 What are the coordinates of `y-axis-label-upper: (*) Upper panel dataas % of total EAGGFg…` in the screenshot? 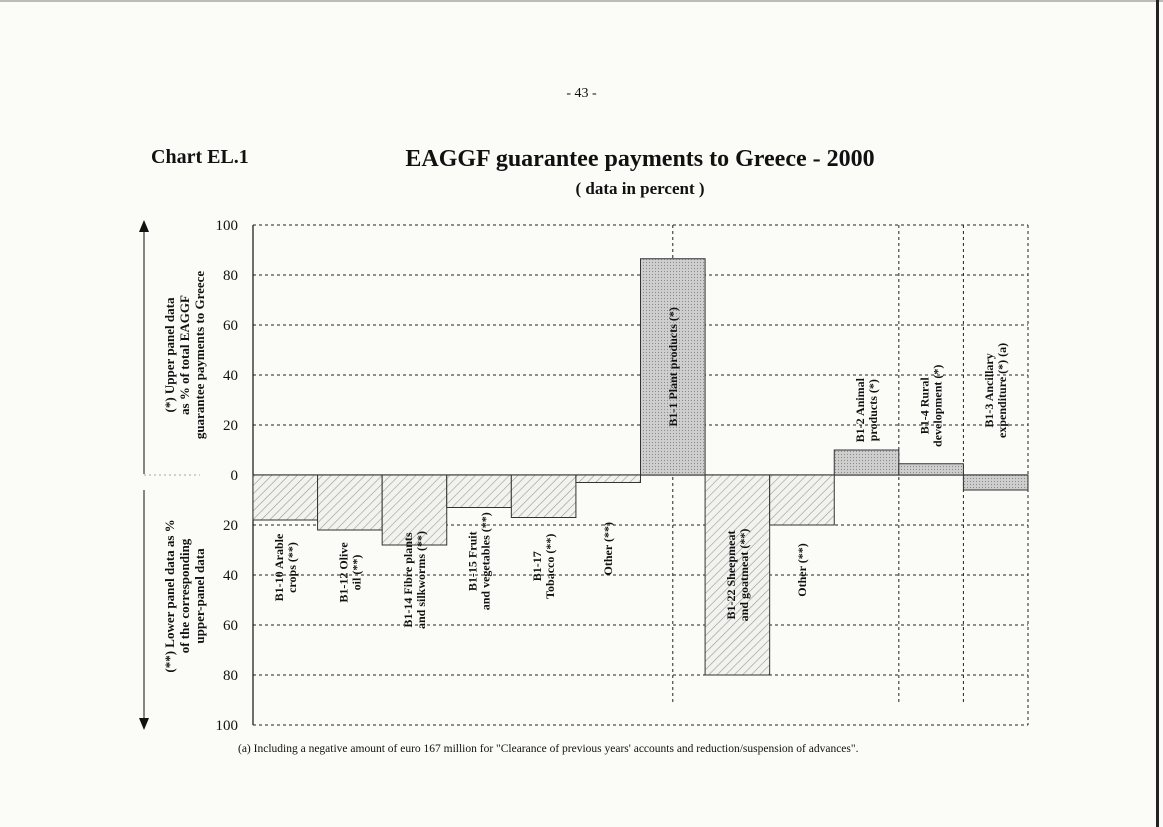 It's located at (184, 355).